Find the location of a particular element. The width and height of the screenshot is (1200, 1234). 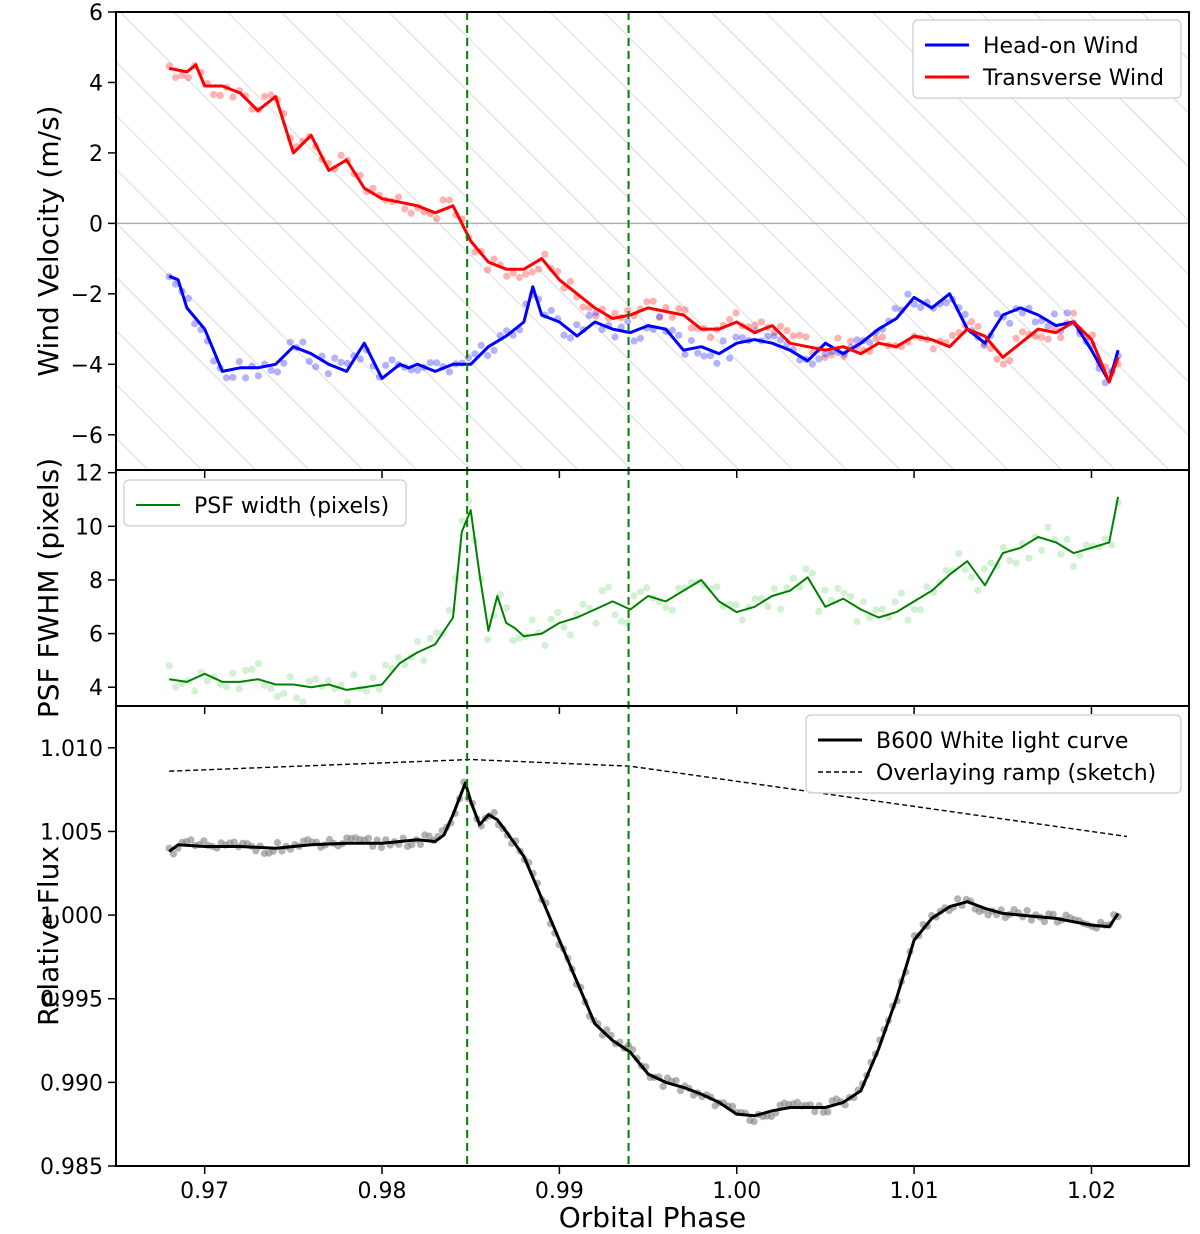

psf-legend is located at coordinates (265, 503).